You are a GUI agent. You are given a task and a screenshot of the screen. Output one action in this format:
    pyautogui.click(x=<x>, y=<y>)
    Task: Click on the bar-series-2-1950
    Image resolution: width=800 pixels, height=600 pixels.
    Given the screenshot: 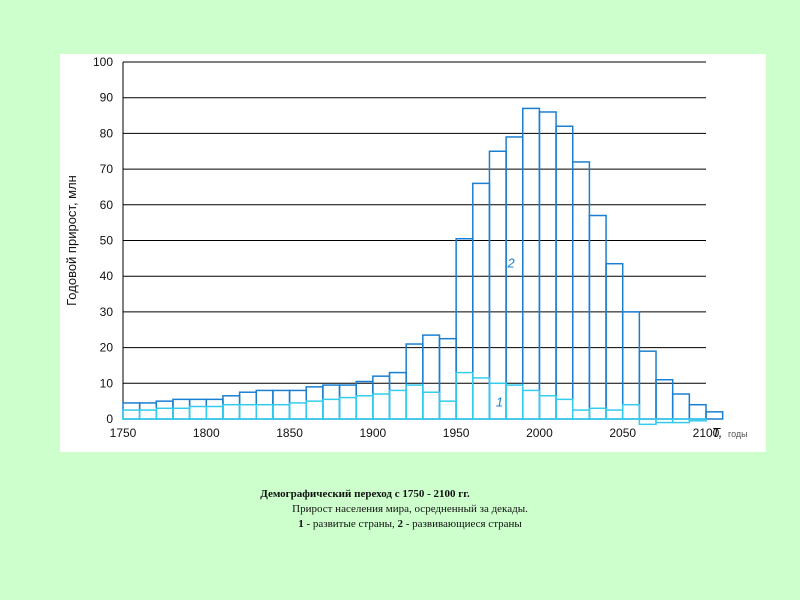 What is the action you would take?
    pyautogui.click(x=464, y=328)
    